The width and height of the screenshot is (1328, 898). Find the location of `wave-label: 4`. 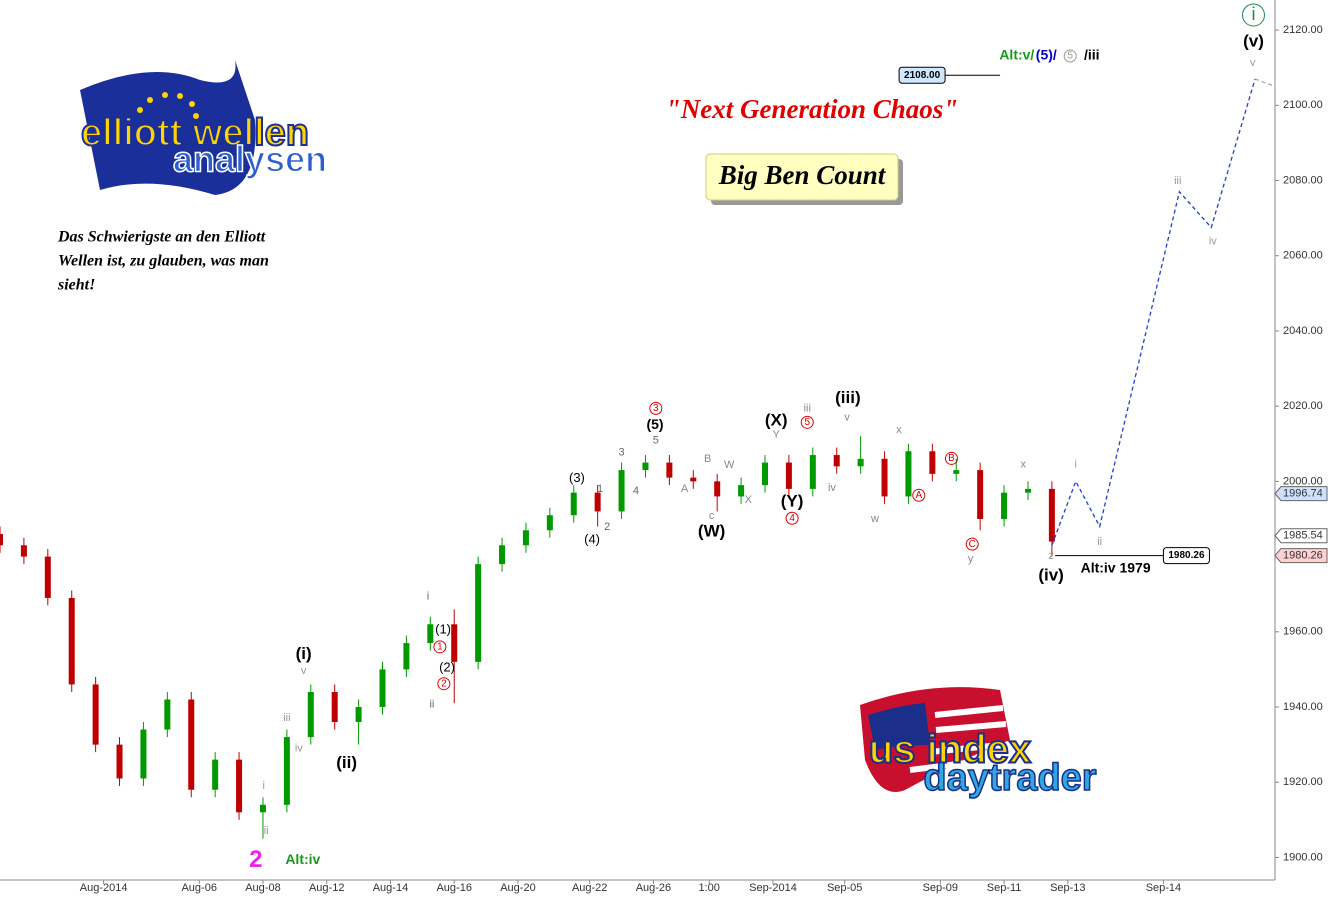

wave-label: 4 is located at coordinates (792, 518).